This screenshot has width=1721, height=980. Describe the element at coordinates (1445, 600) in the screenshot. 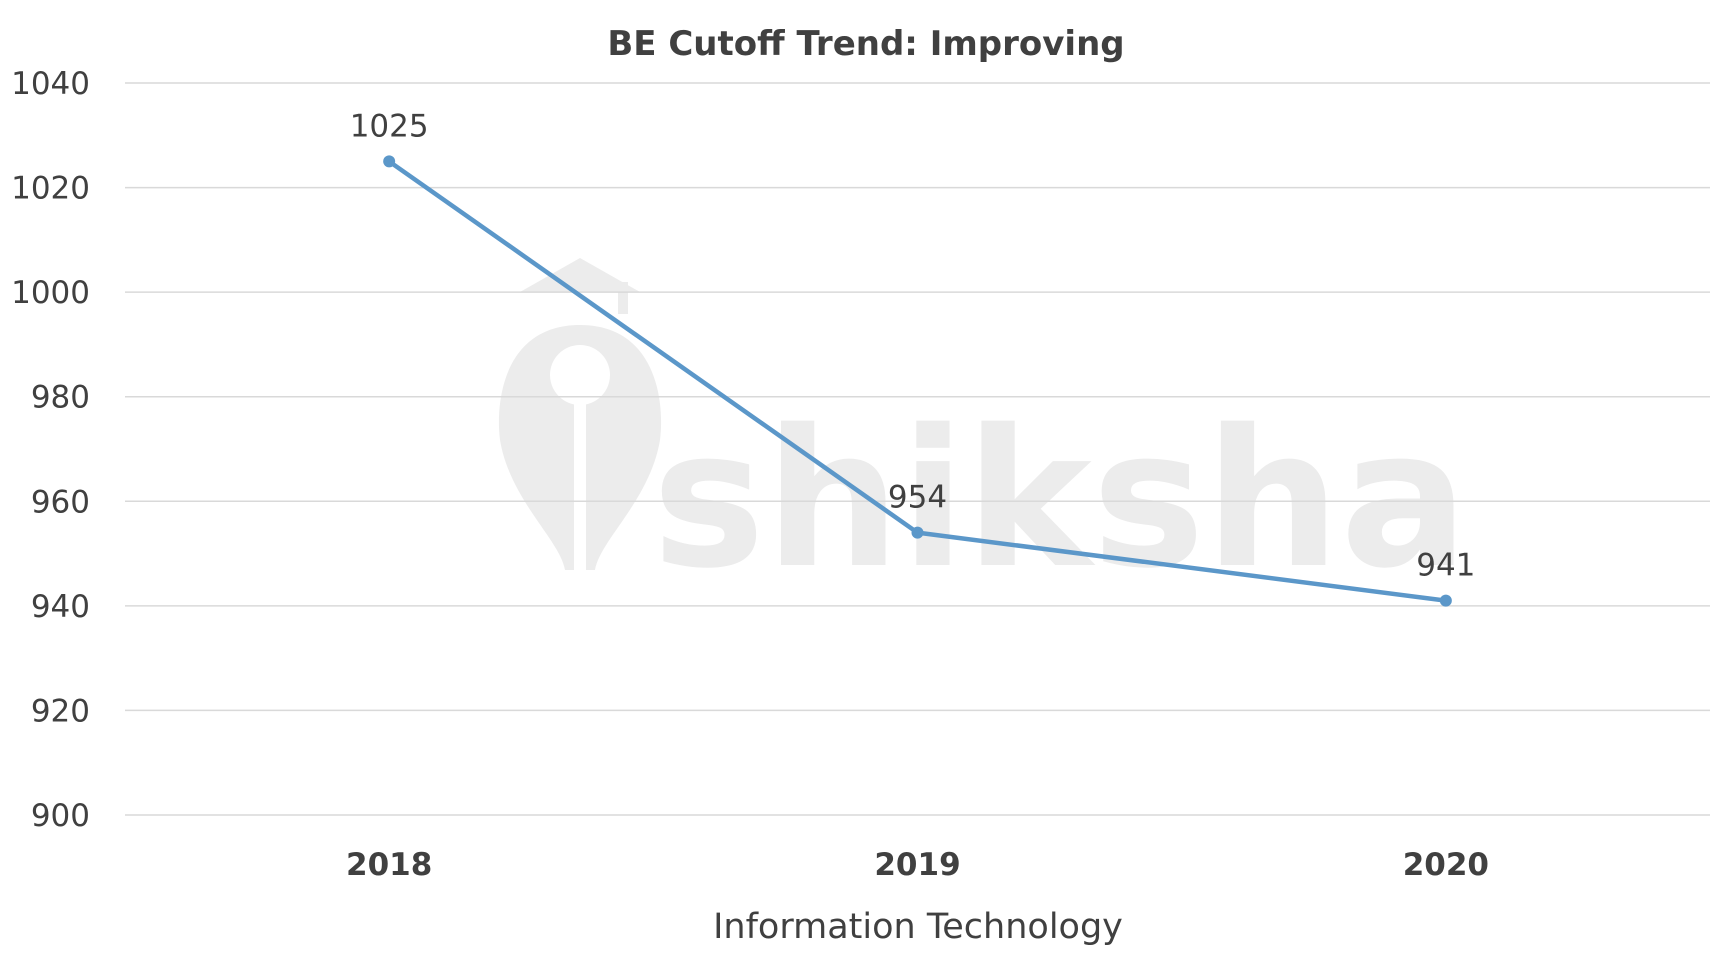

I see `data-point-2020` at that location.